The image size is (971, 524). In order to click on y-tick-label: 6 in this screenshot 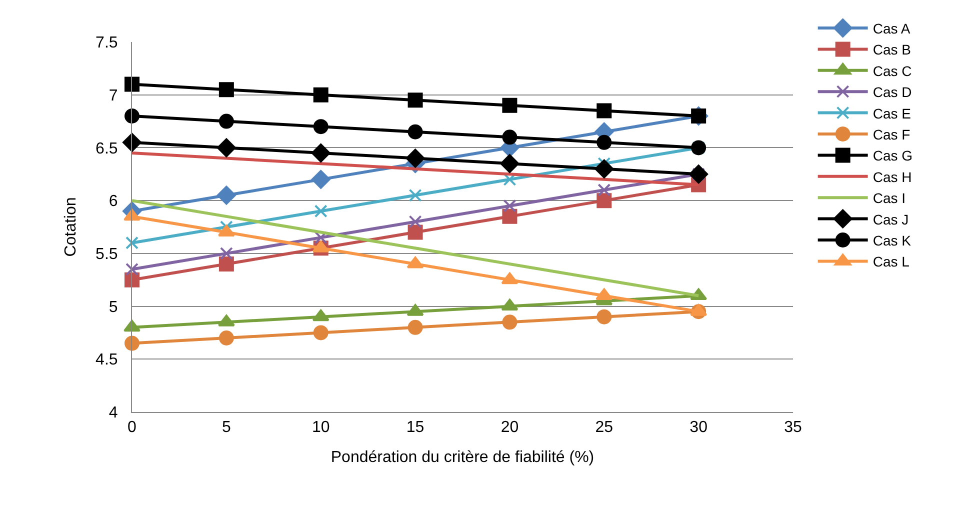, I will do `click(113, 201)`.